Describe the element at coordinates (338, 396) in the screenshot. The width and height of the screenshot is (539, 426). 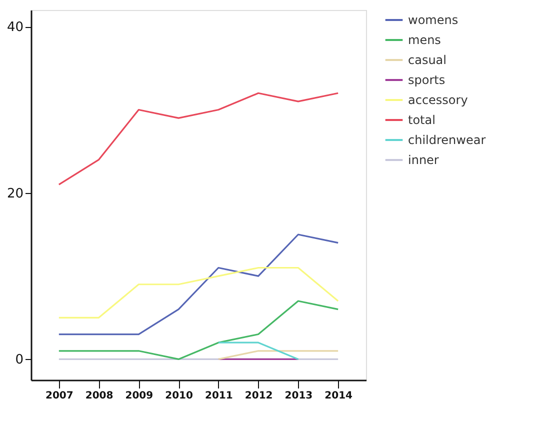
I see `x-tick-label: 2014` at that location.